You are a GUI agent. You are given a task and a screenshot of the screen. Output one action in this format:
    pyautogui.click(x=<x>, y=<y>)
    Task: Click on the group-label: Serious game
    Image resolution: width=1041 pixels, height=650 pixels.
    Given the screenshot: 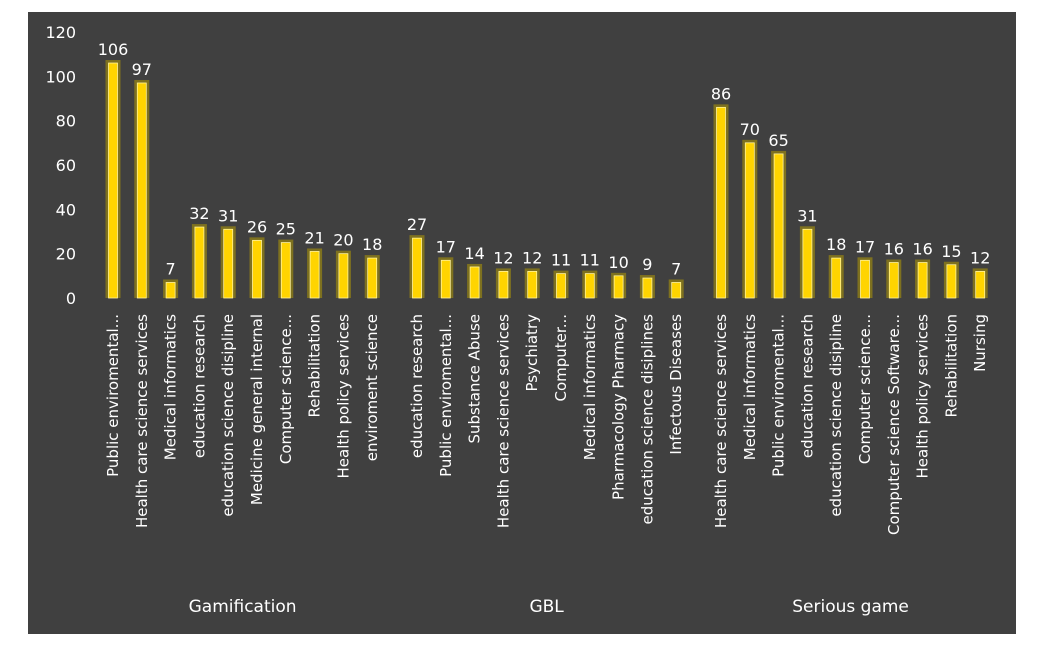 What is the action you would take?
    pyautogui.click(x=850, y=607)
    